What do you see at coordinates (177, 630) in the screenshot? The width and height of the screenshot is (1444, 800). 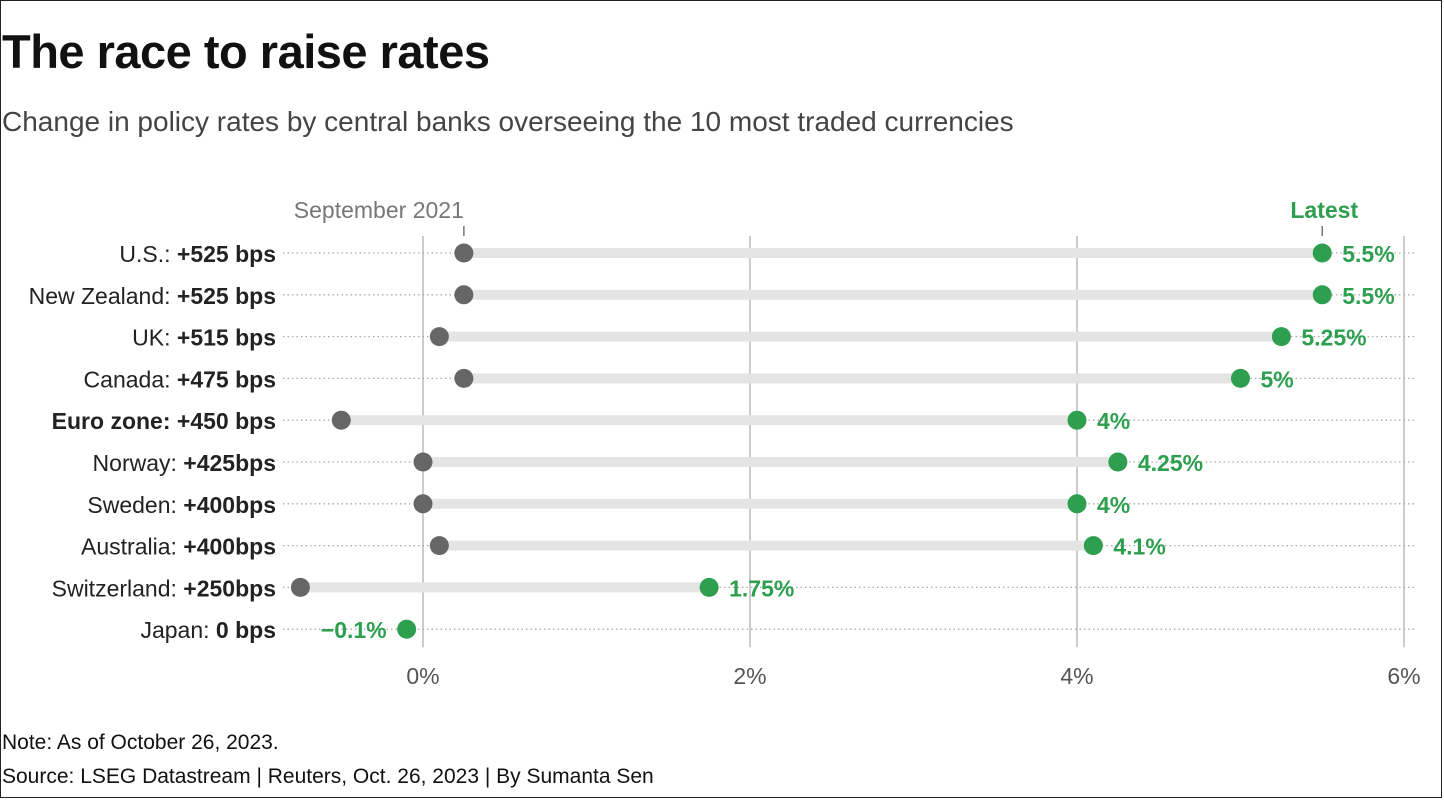 I see `country-name: Japan:` at bounding box center [177, 630].